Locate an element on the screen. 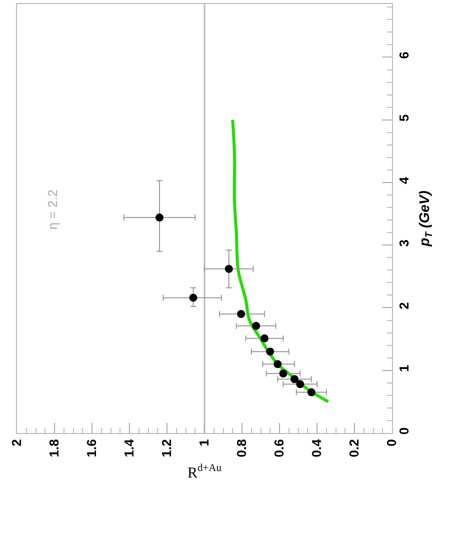  x-tick-label: 1.2 is located at coordinates (166, 448).